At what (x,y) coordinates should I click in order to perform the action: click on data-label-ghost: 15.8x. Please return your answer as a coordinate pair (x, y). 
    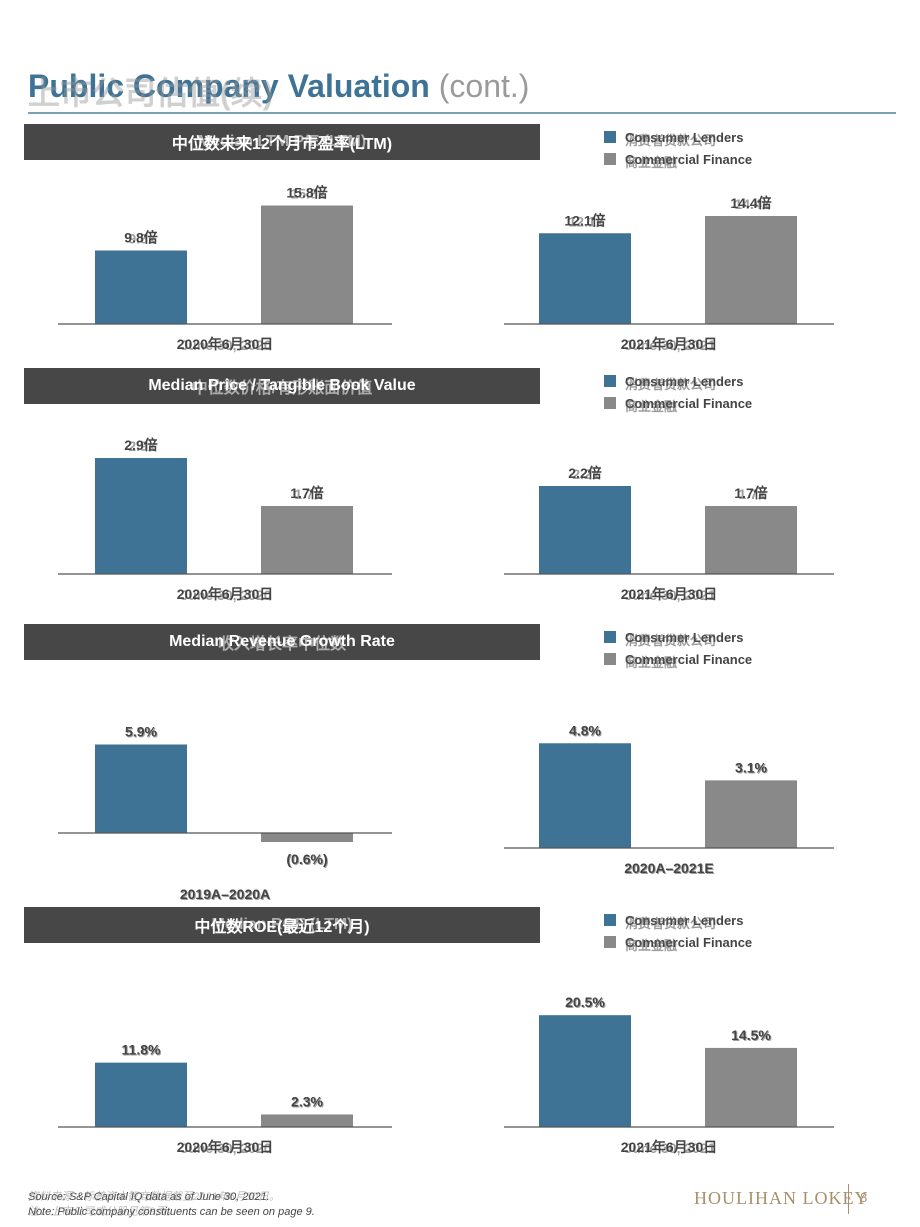
    Looking at the image, I should click on (307, 194).